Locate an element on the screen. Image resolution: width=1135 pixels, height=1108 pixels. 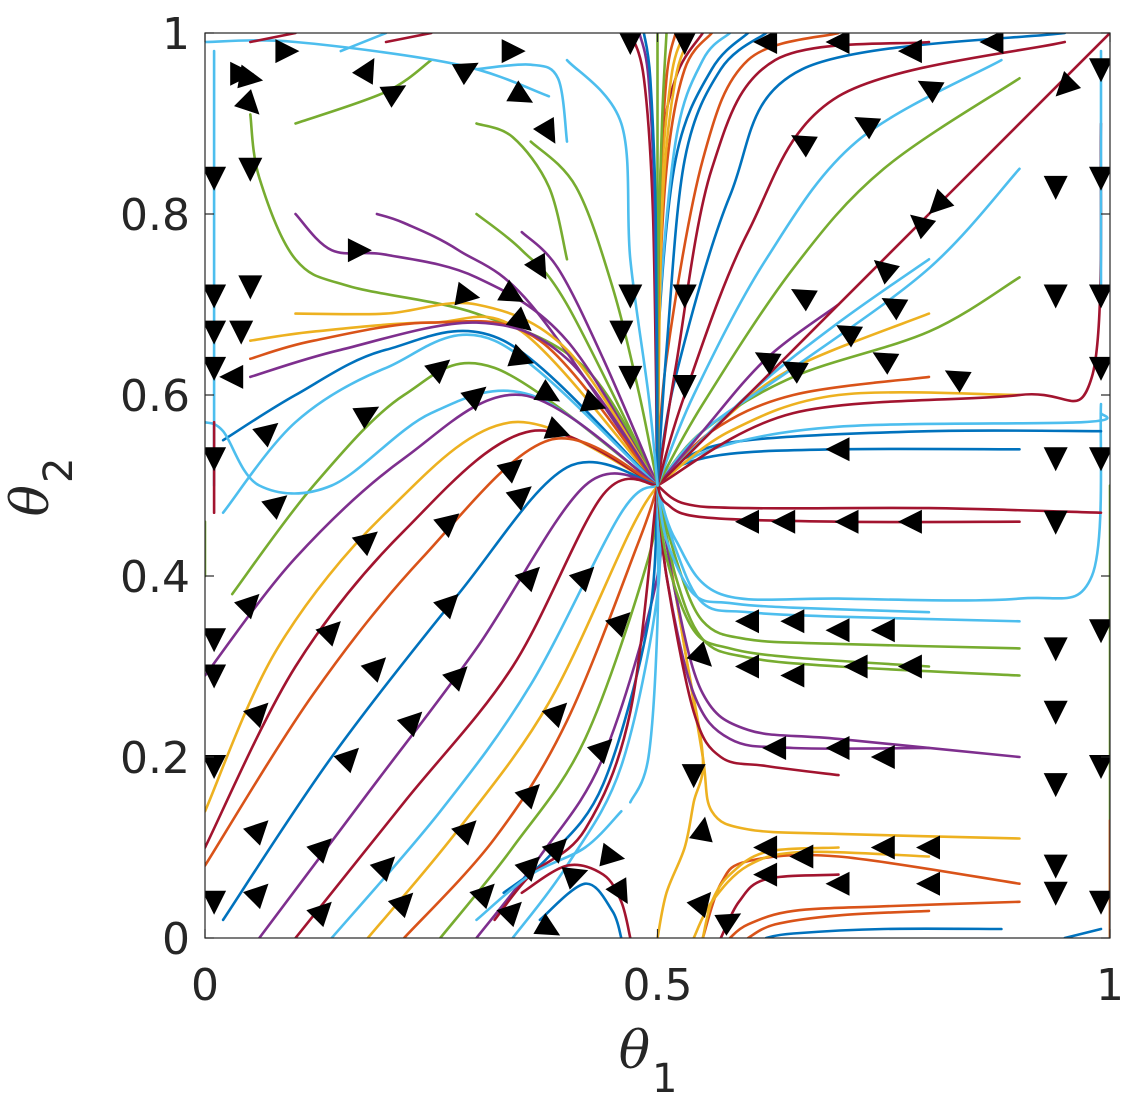
y-tick-label-3: 0.6 is located at coordinates (155, 396).